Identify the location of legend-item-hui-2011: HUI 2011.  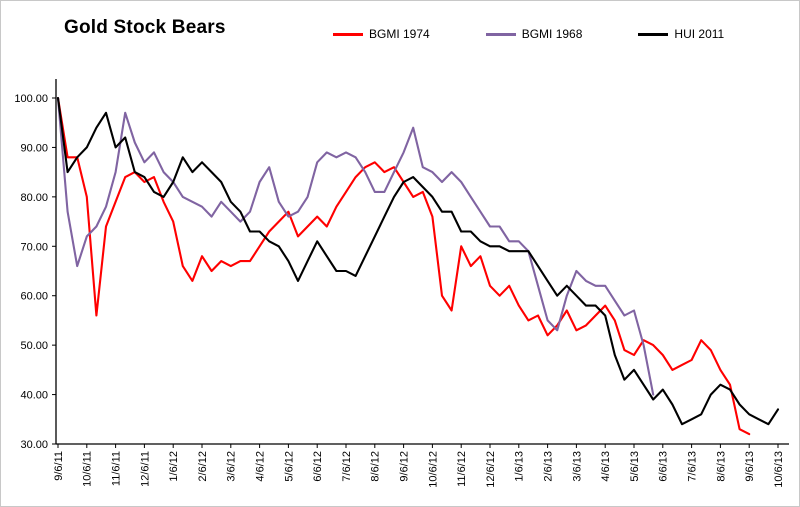
(681, 34).